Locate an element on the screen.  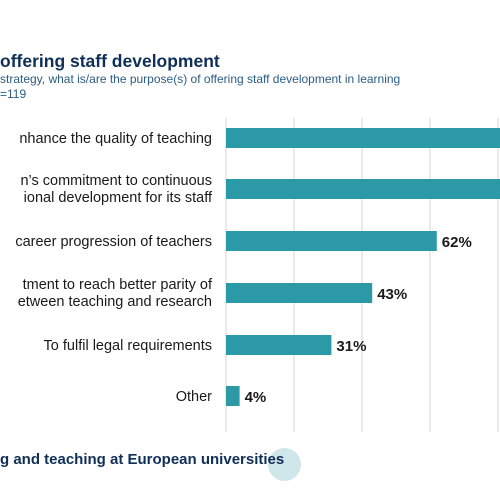
value-label-2: 62% is located at coordinates (457, 242).